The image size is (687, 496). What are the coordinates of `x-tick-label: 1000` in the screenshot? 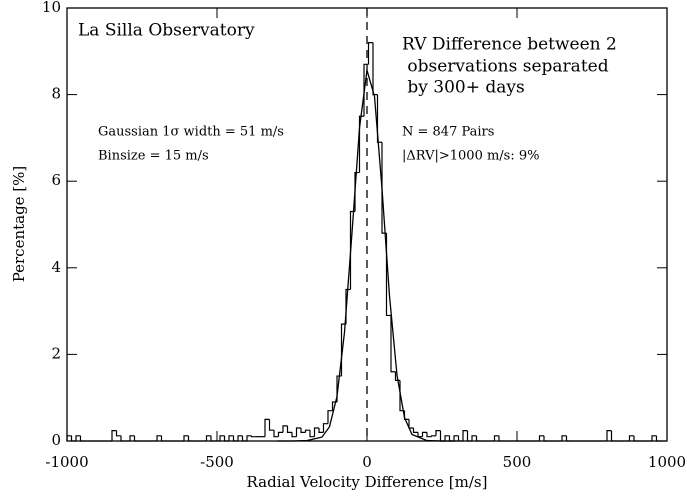 It's located at (667, 462).